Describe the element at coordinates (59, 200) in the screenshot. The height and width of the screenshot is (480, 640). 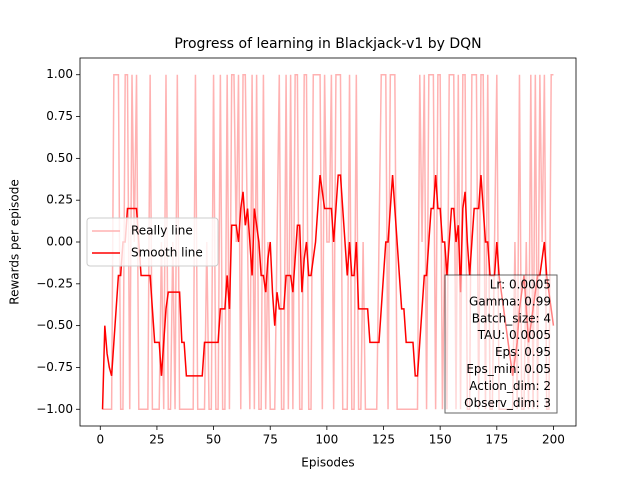
I see `y-tick-label: 0.25` at that location.